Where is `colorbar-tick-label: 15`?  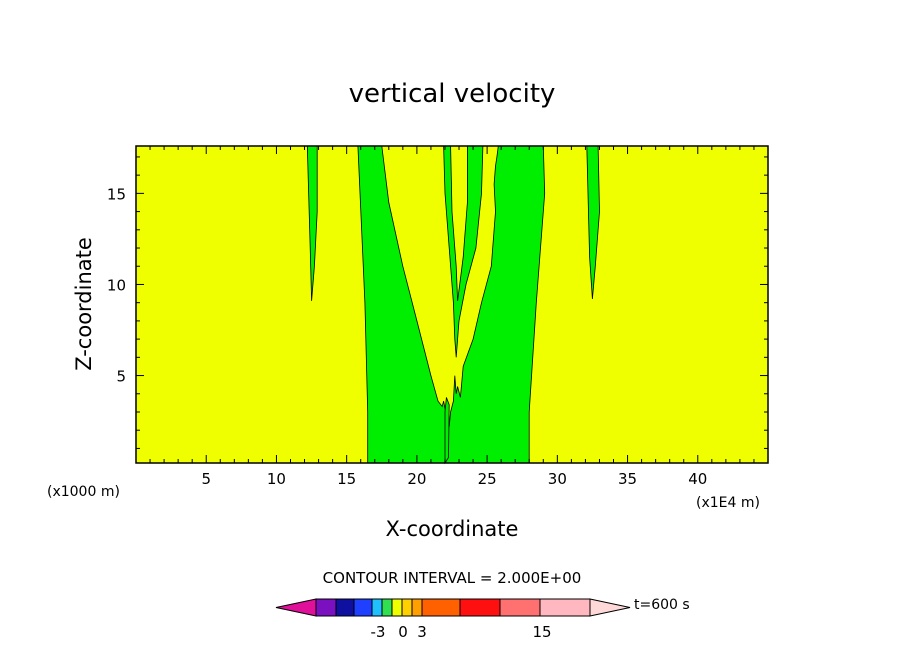 colorbar-tick-label: 15 is located at coordinates (541, 632).